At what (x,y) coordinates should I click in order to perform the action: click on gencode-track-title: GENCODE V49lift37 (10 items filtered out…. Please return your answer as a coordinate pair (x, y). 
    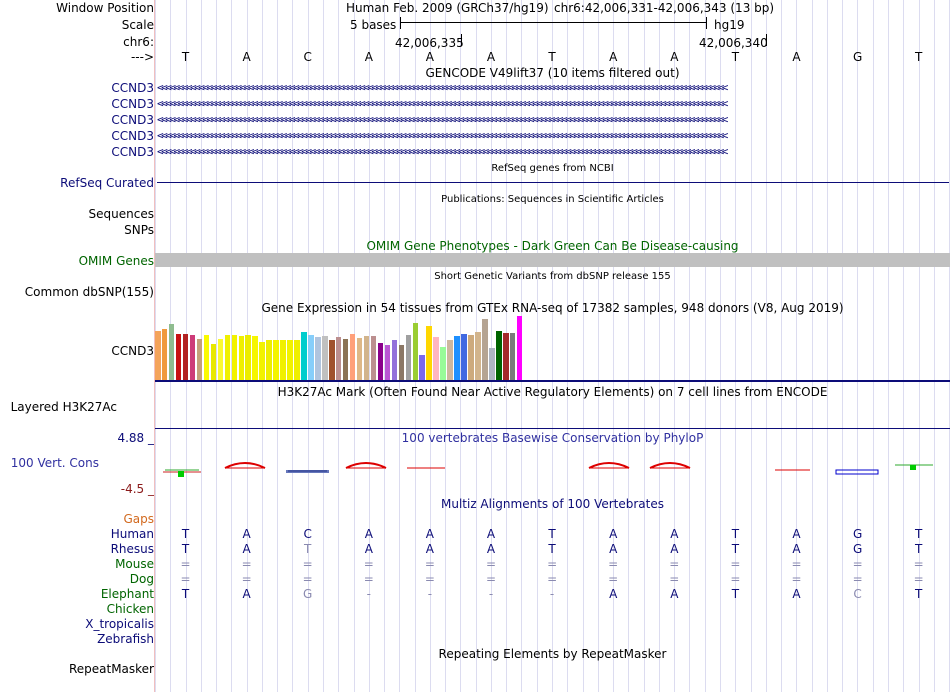
    Looking at the image, I should click on (552, 73).